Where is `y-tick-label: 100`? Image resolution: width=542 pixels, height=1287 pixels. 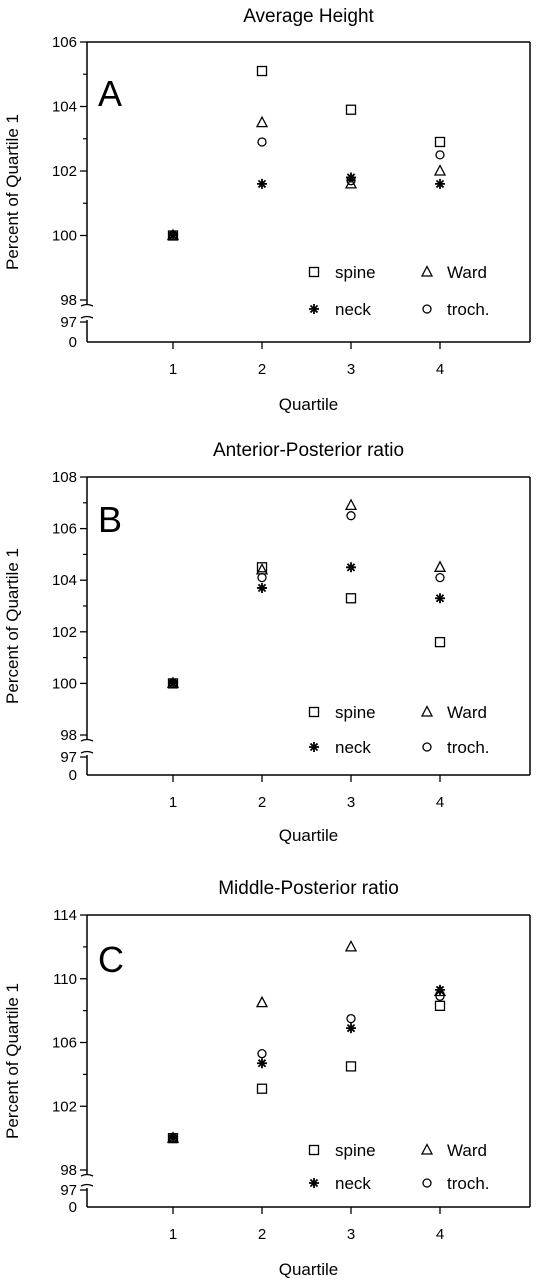
y-tick-label: 100 is located at coordinates (64, 236).